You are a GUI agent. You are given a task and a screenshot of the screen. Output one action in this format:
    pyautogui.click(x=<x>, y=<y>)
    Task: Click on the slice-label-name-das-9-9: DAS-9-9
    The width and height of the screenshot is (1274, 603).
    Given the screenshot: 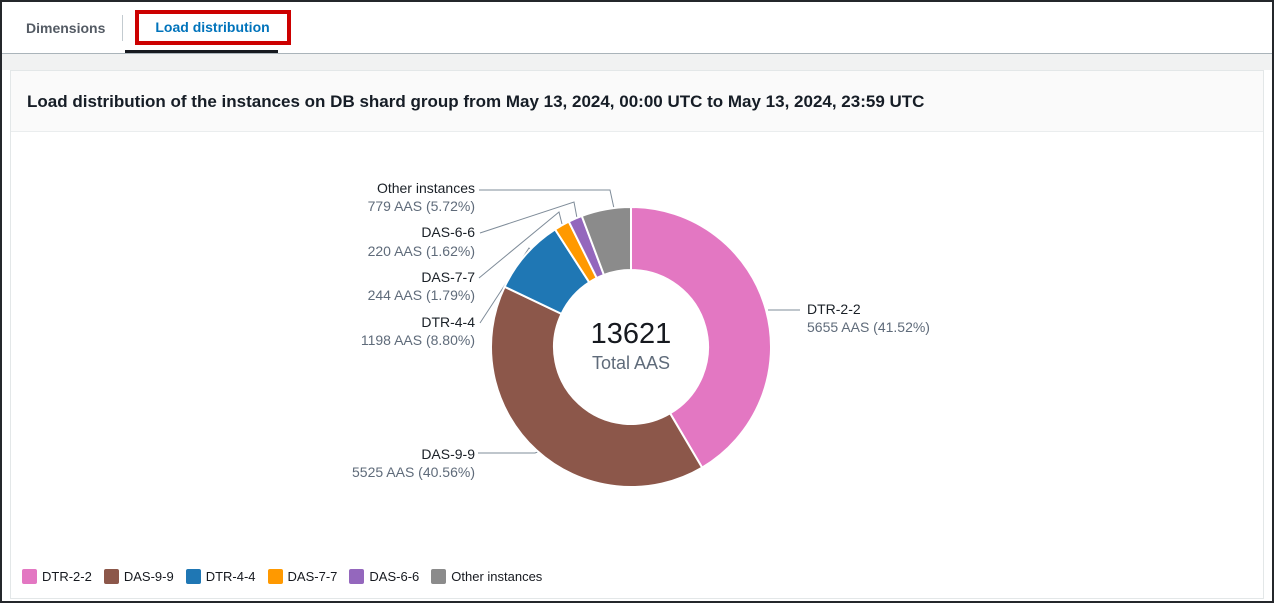 What is the action you would take?
    pyautogui.click(x=448, y=454)
    